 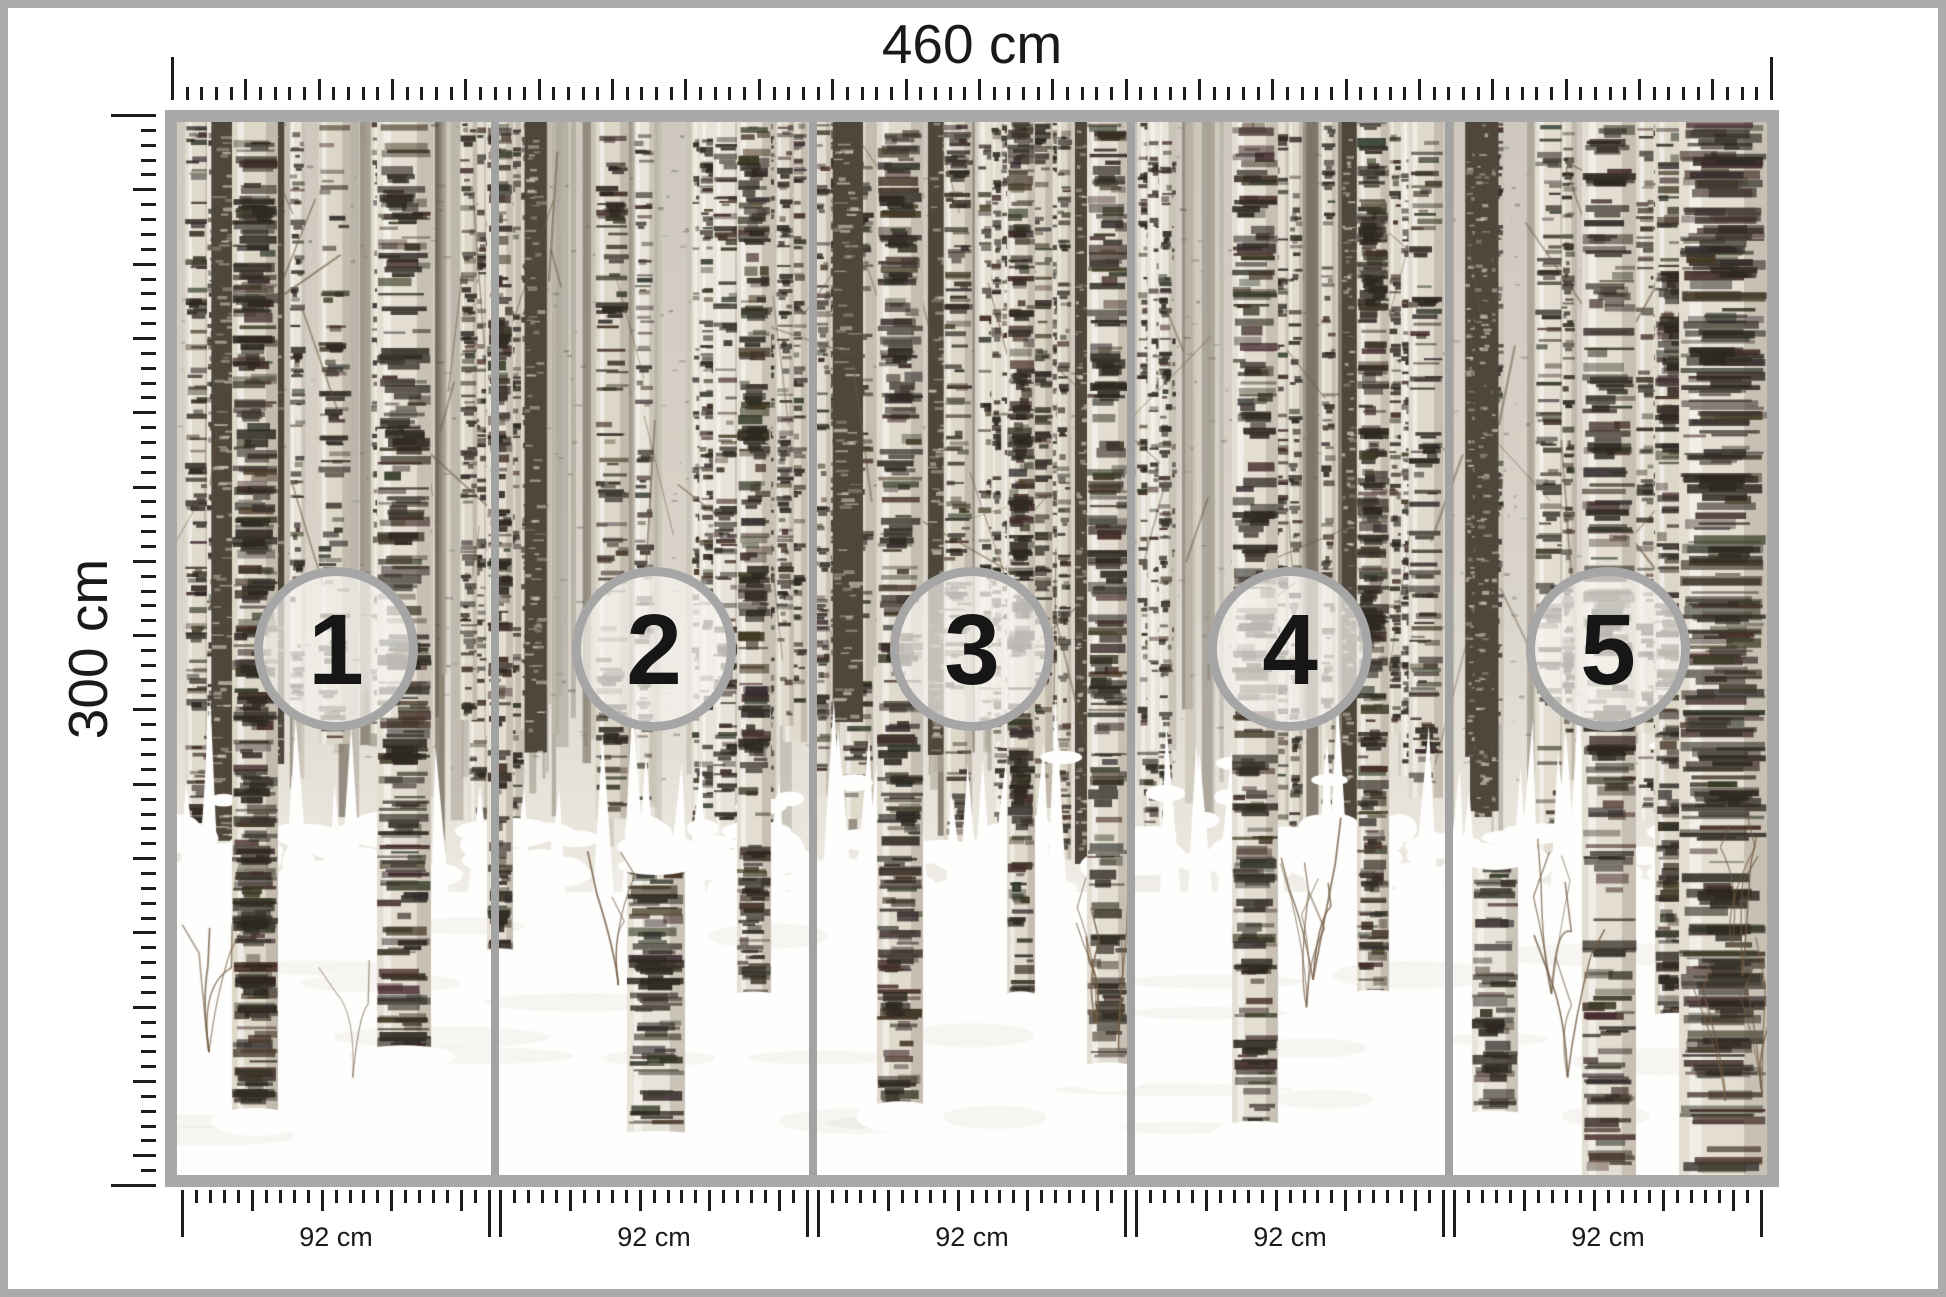 I want to click on bottom-ruler-segment, so click(x=654, y=1214).